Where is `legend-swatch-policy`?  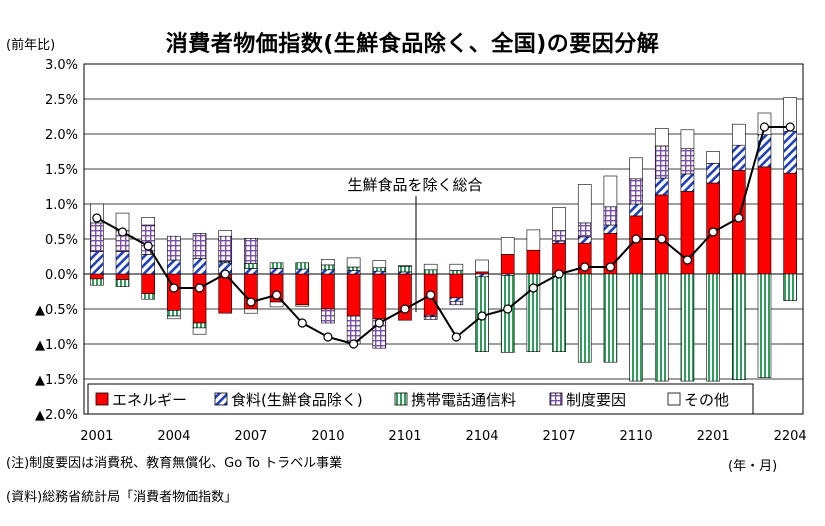 legend-swatch-policy is located at coordinates (556, 399).